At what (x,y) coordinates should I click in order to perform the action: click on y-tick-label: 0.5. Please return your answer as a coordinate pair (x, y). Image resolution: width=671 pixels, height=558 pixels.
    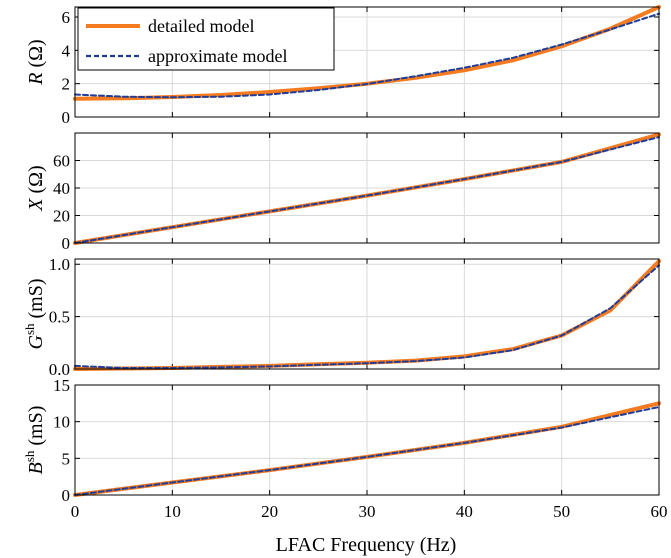
    Looking at the image, I should click on (59, 317).